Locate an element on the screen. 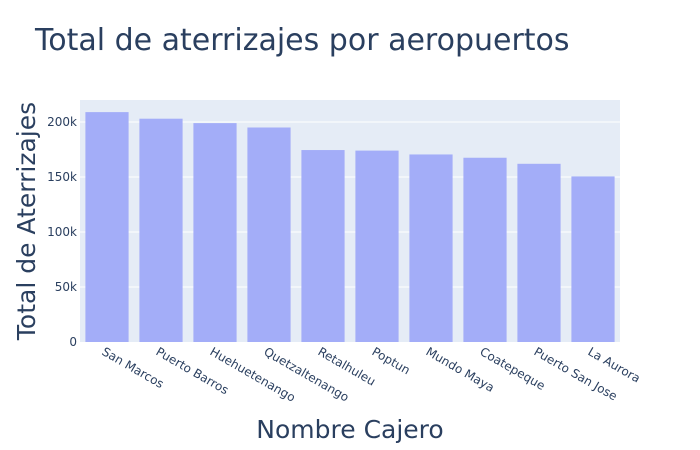 The image size is (700, 450). chart-title: Total de aterrizajes por aeropuertos is located at coordinates (302, 40).